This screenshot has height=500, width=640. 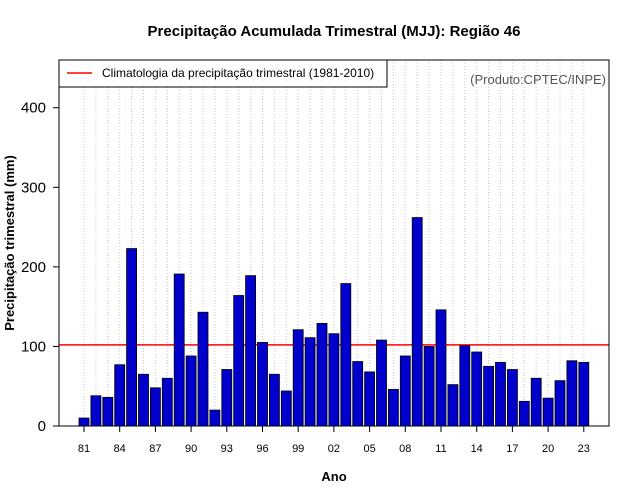 What do you see at coordinates (346, 355) in the screenshot?
I see `bar-2003` at bounding box center [346, 355].